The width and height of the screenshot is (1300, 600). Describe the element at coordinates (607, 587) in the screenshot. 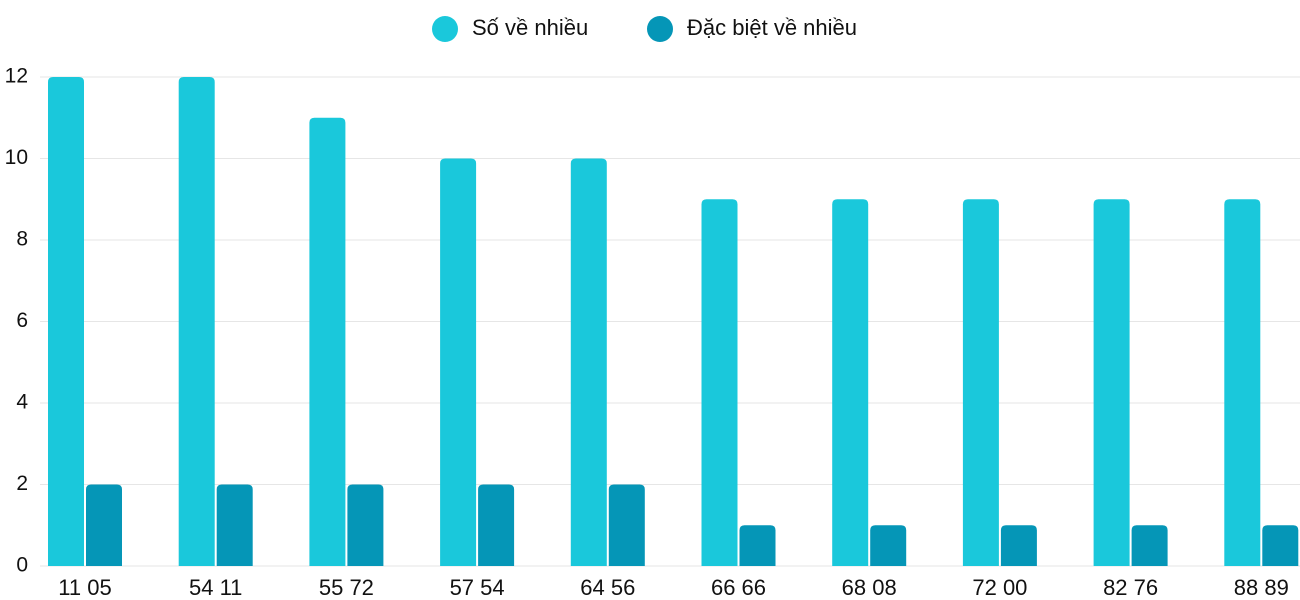

I see `x-tick-label: 64 56` at that location.